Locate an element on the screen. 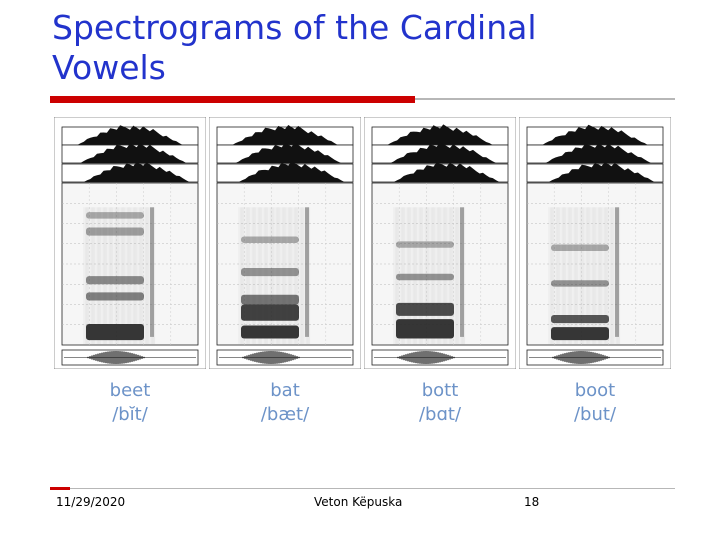 This screenshot has width=720, height=540. spectrogram-panel-boot is located at coordinates (595, 243).